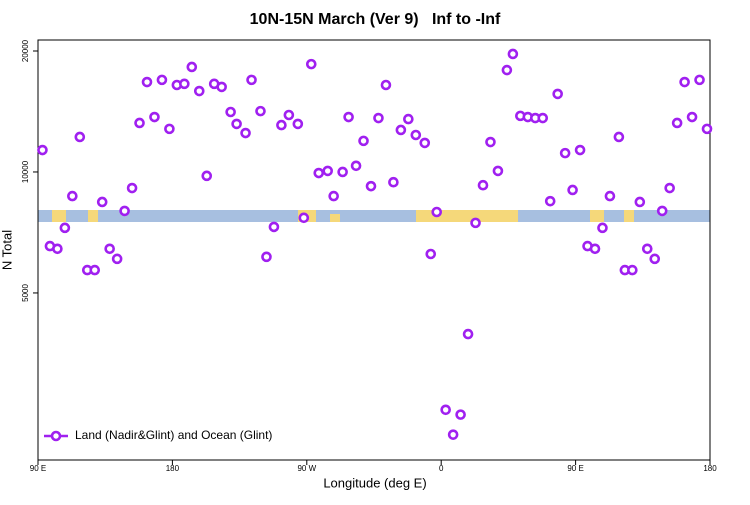 The height and width of the screenshot is (505, 750). What do you see at coordinates (375, 19) in the screenshot?
I see `chart-title: 10N-15N March (Ver 9) Inf to -Inf` at bounding box center [375, 19].